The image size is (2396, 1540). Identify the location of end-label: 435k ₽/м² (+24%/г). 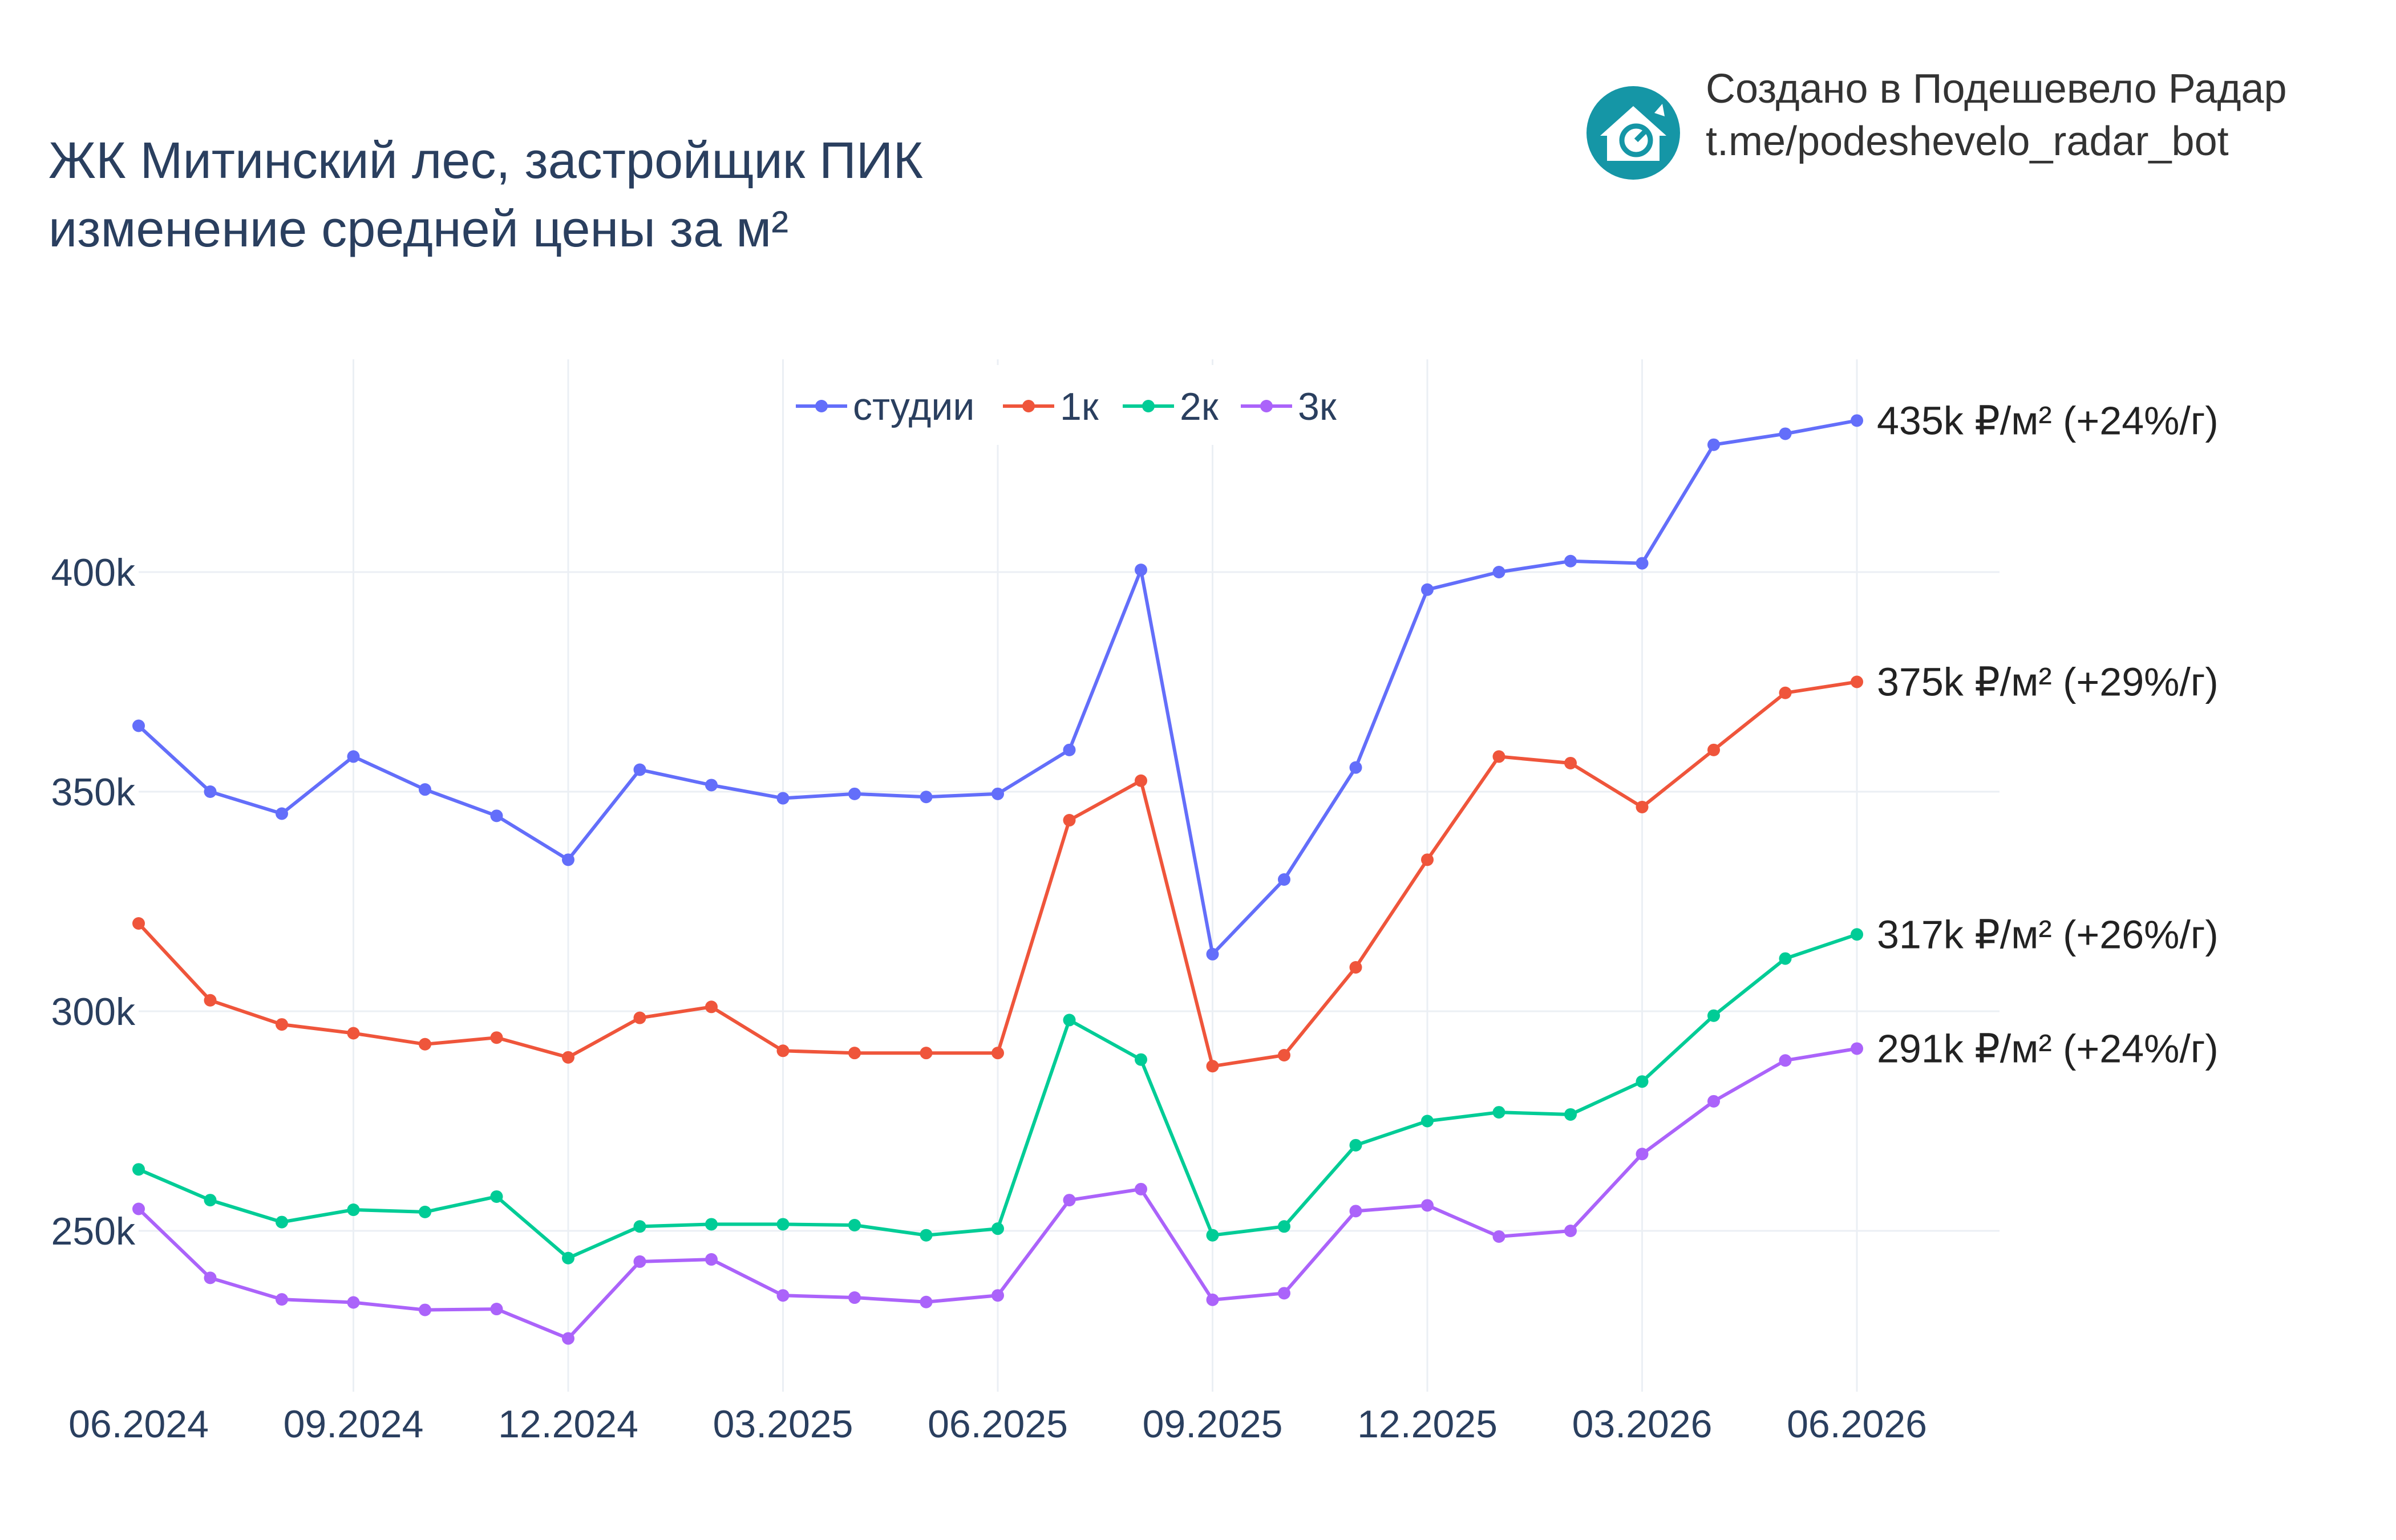
(2048, 420).